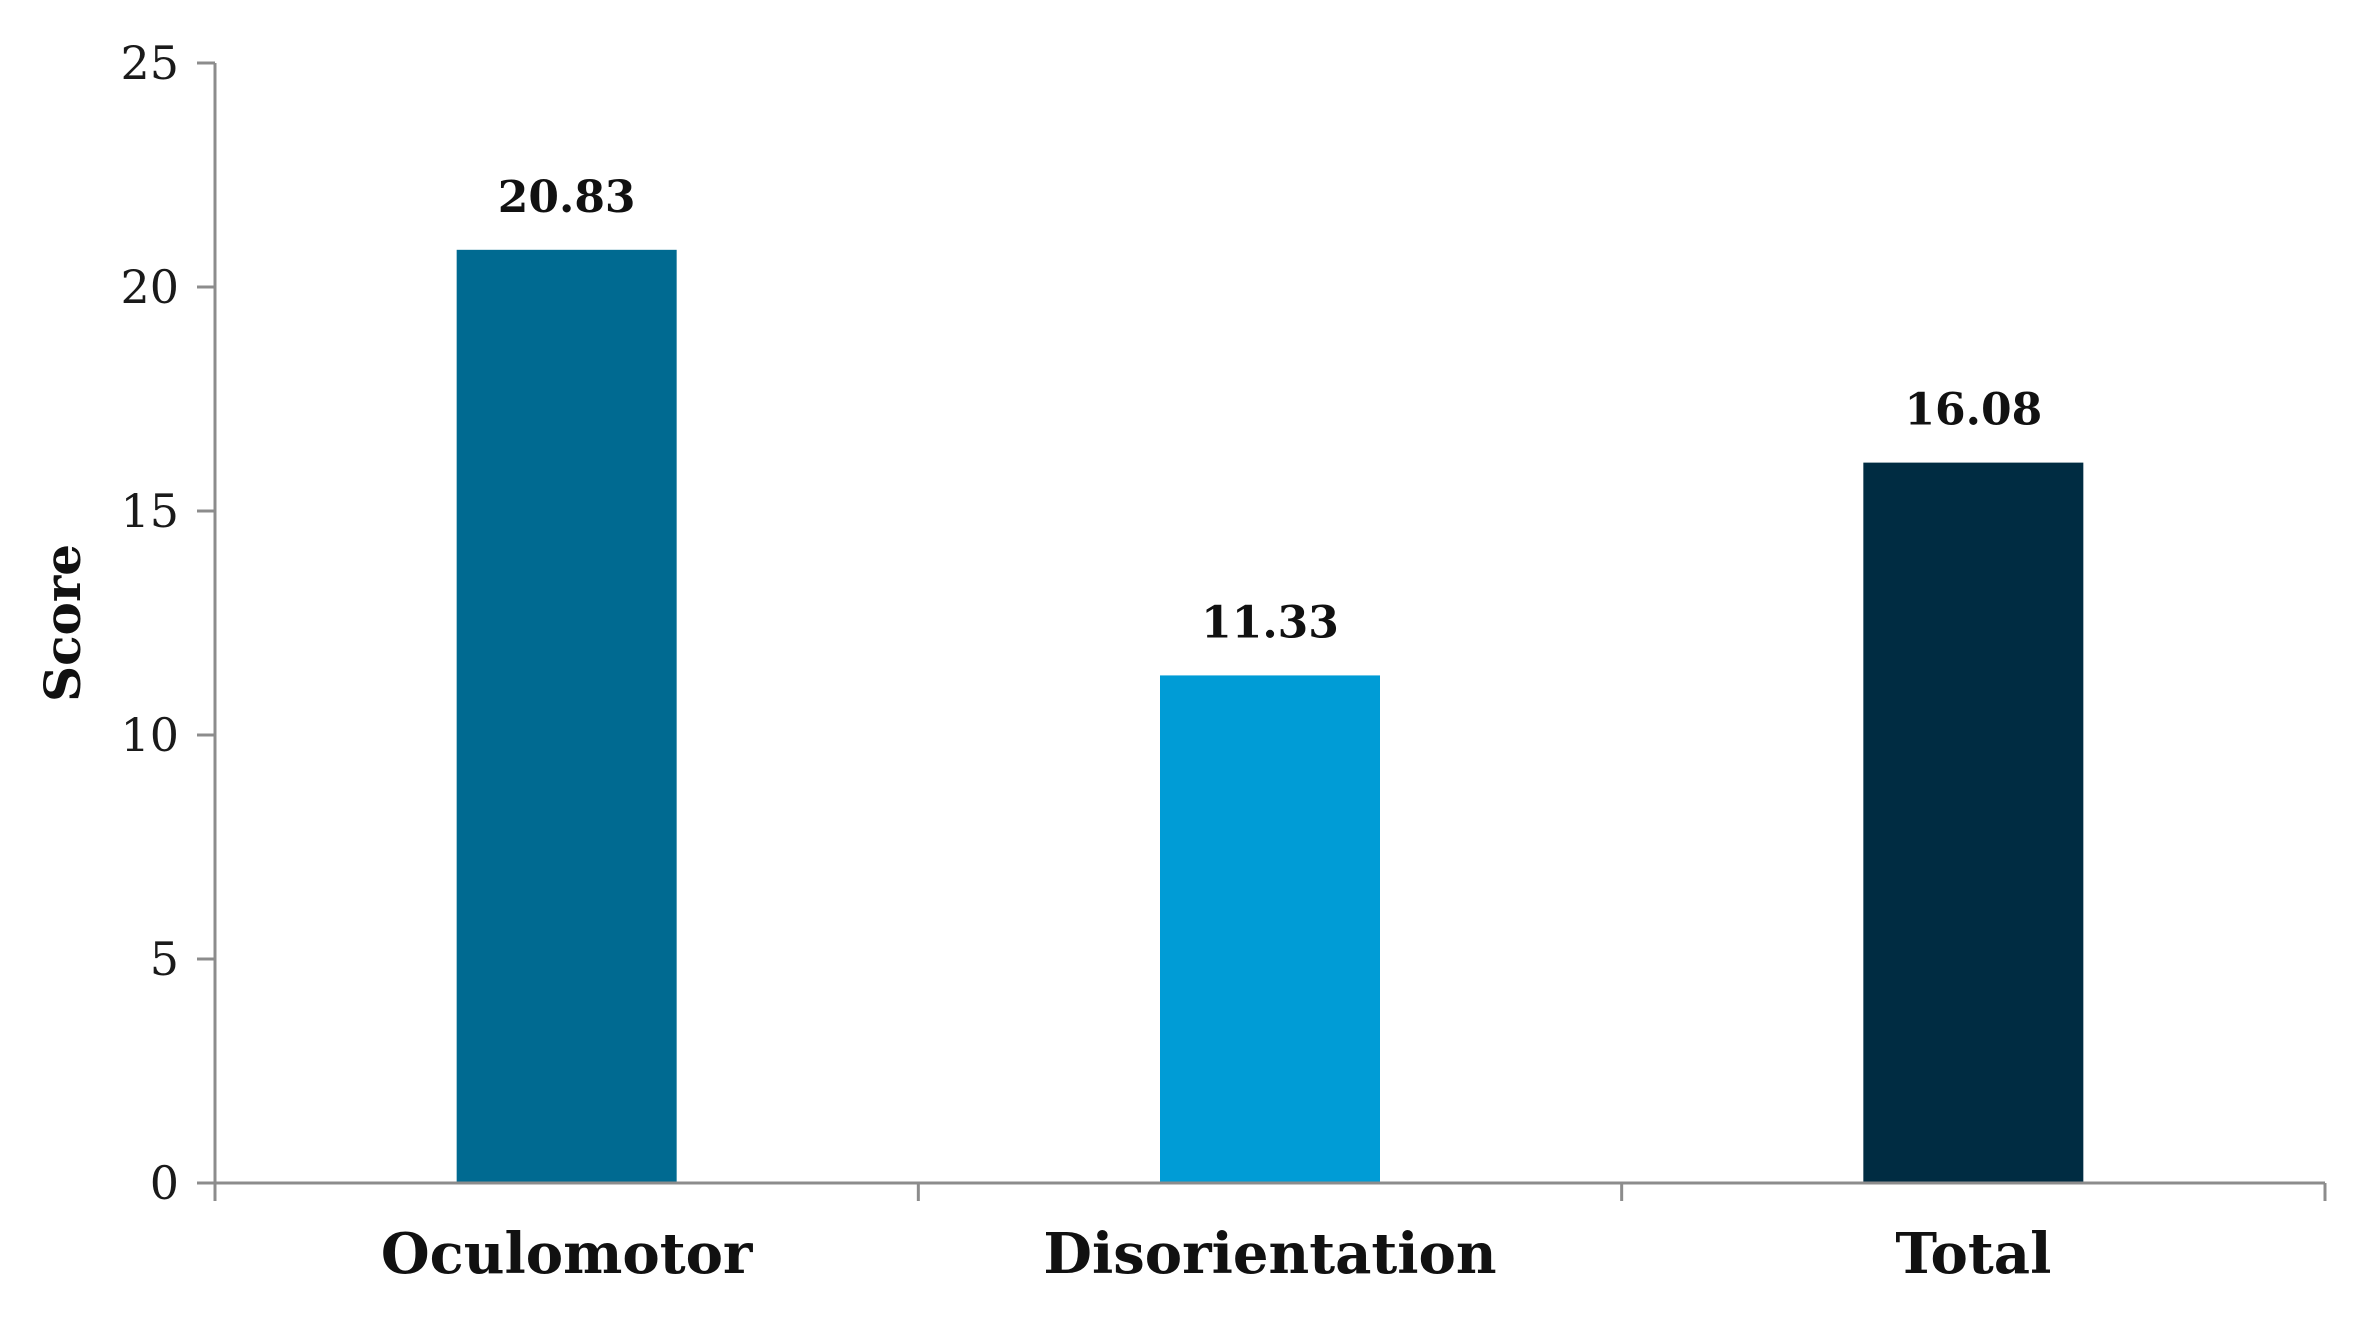 The width and height of the screenshot is (2360, 1320). I want to click on y-tick-label: 25, so click(149, 63).